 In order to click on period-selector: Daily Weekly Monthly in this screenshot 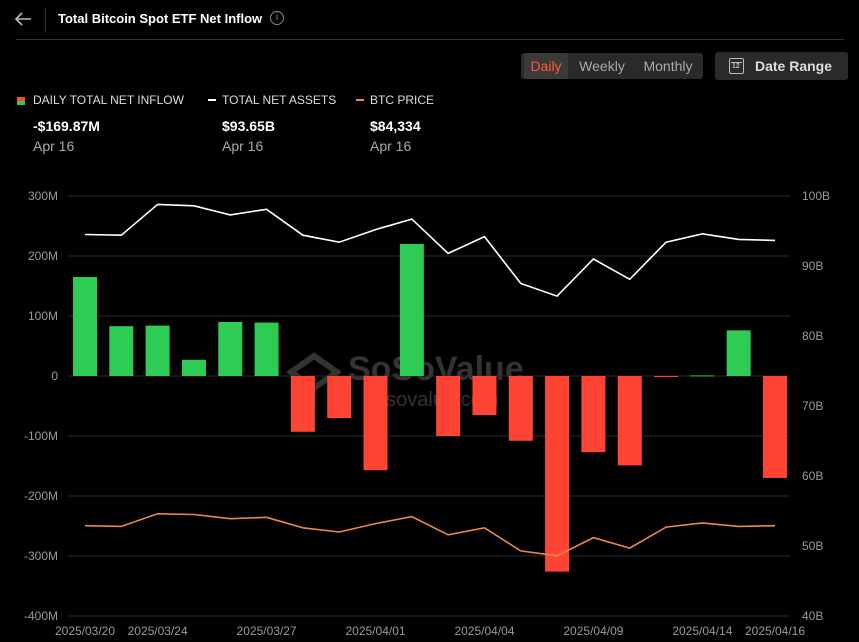, I will do `click(612, 66)`.